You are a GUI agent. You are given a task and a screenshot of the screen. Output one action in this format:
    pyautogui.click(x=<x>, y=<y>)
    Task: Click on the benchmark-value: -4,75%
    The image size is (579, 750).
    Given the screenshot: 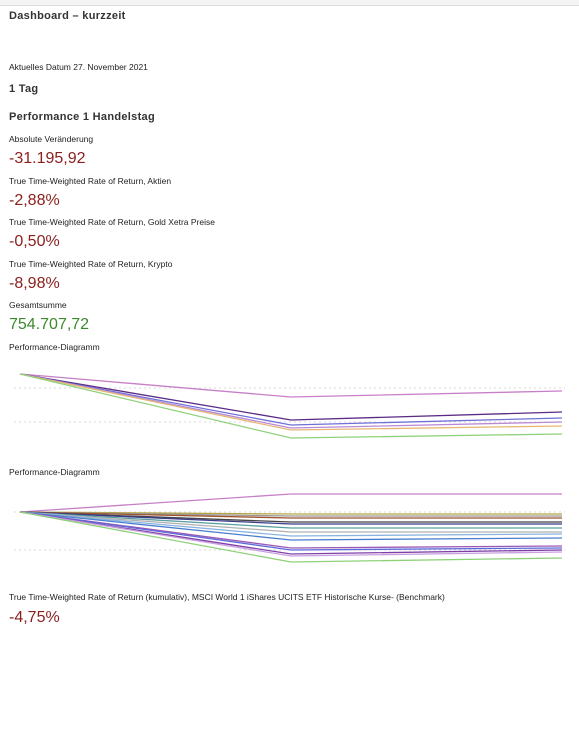 What is the action you would take?
    pyautogui.click(x=34, y=617)
    